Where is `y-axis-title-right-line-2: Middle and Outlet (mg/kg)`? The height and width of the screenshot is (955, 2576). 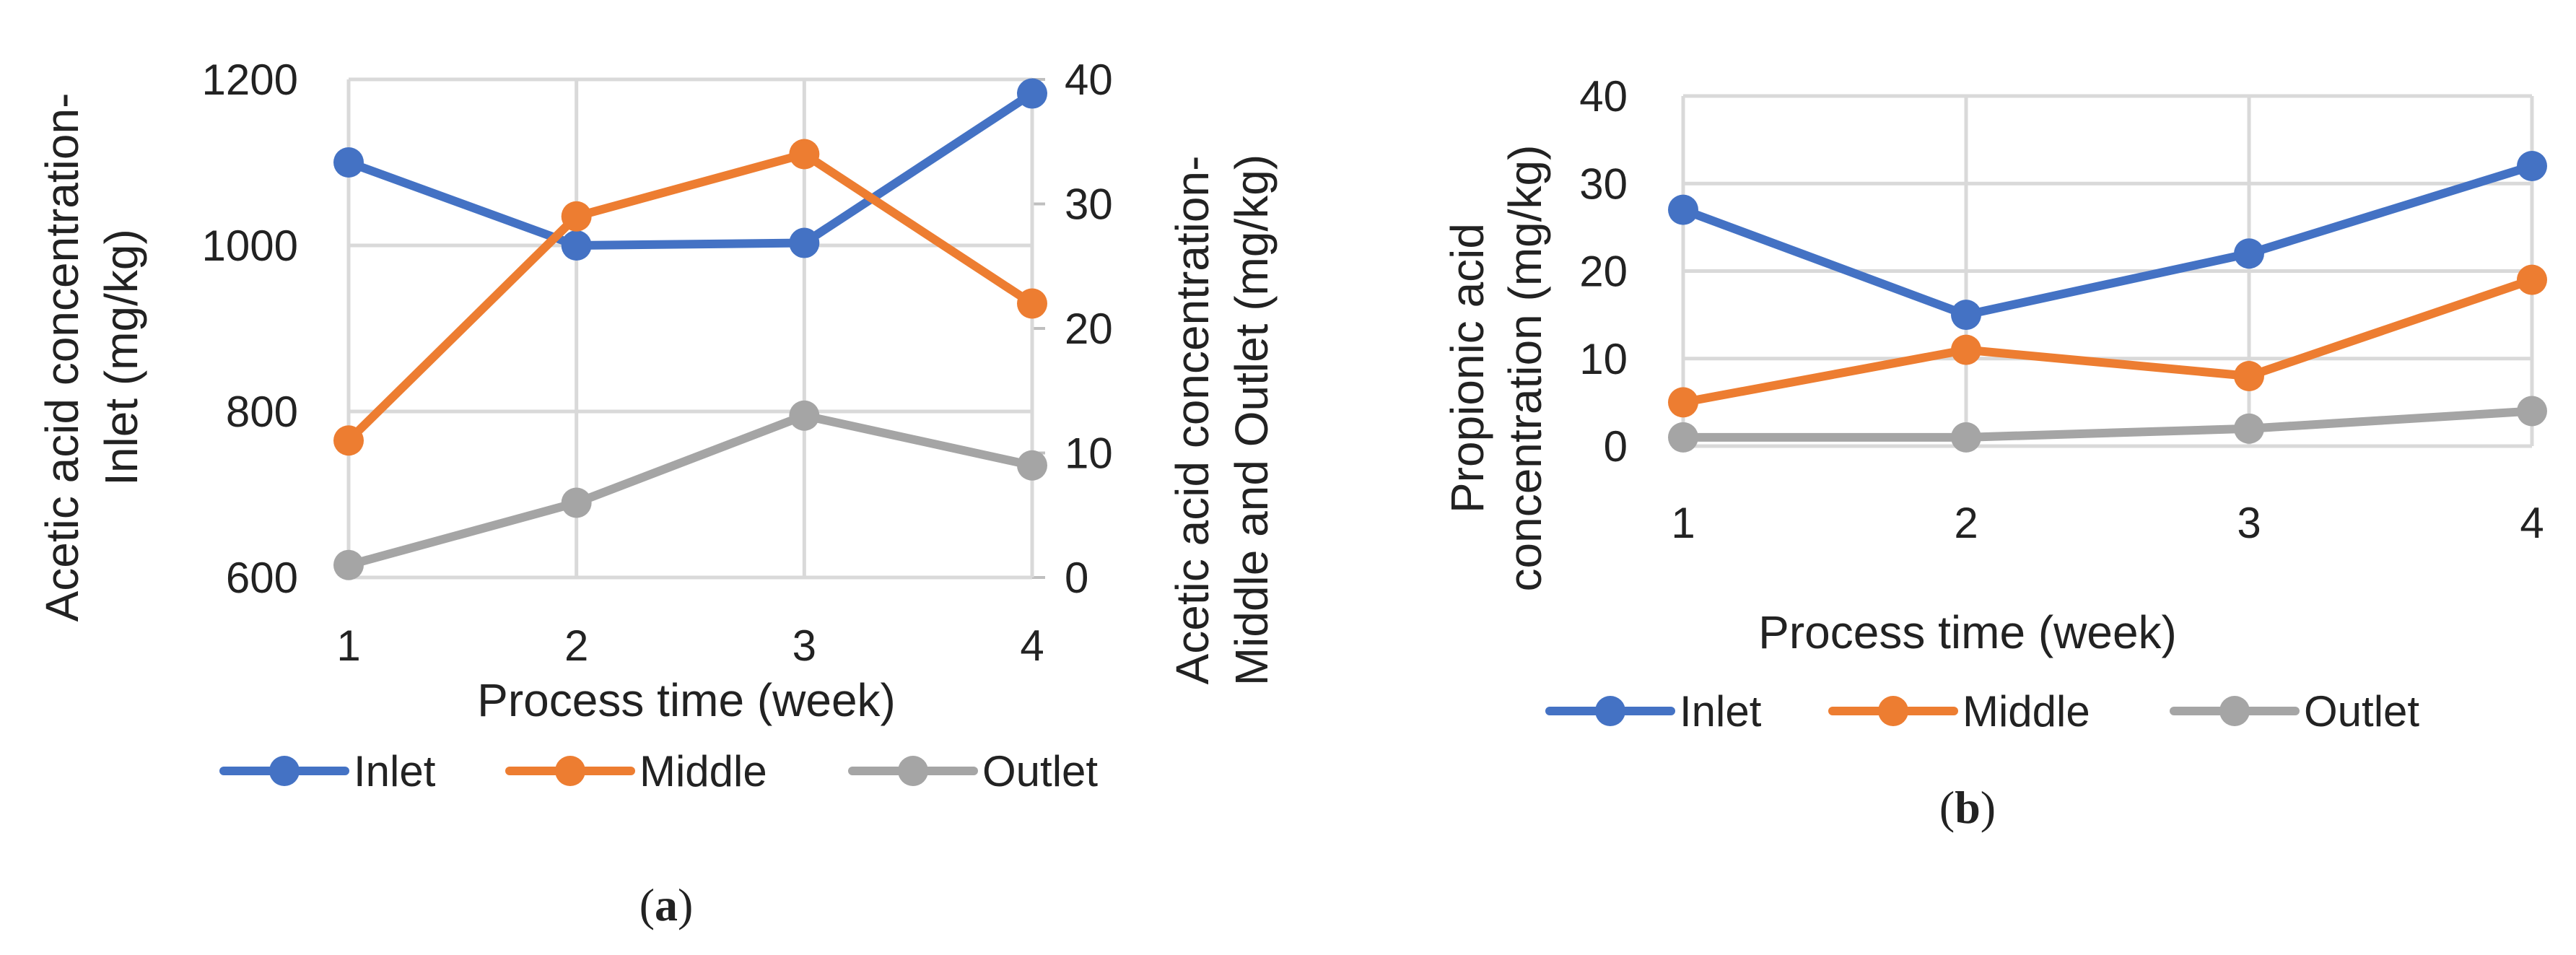
y-axis-title-right-line-2: Middle and Outlet (mg/kg) is located at coordinates (1252, 420).